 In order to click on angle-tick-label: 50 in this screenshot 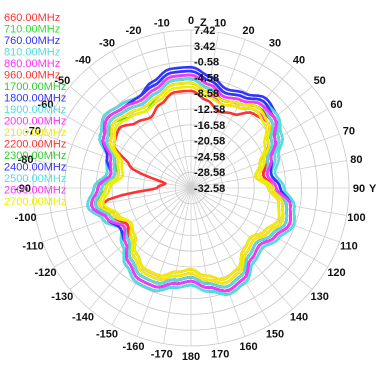, I will do `click(320, 81)`.